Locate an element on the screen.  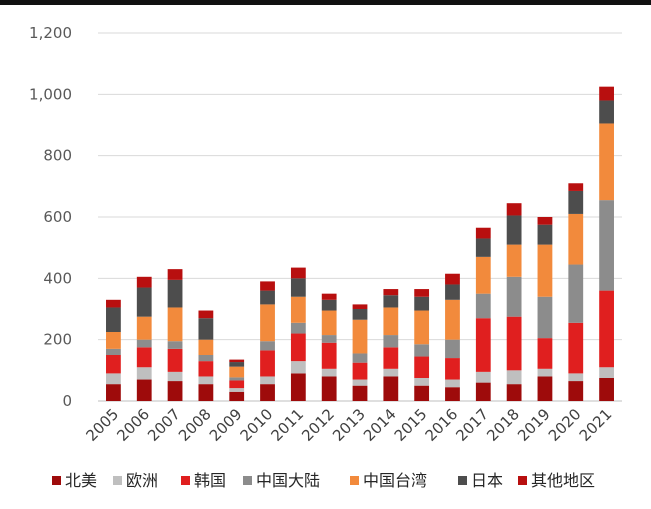
x-tick-label: 2019 is located at coordinates (534, 425).